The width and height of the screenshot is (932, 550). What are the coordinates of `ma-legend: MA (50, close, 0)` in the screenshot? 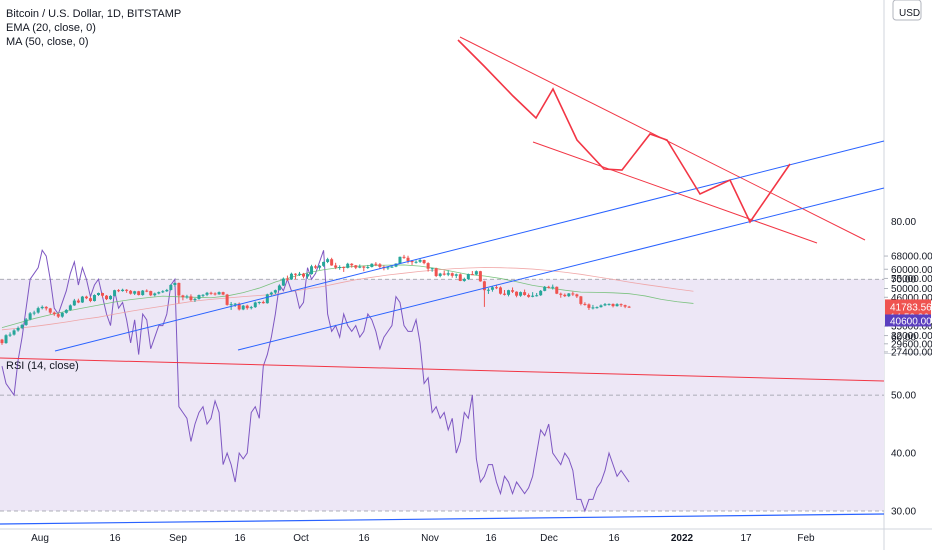 It's located at (47, 42).